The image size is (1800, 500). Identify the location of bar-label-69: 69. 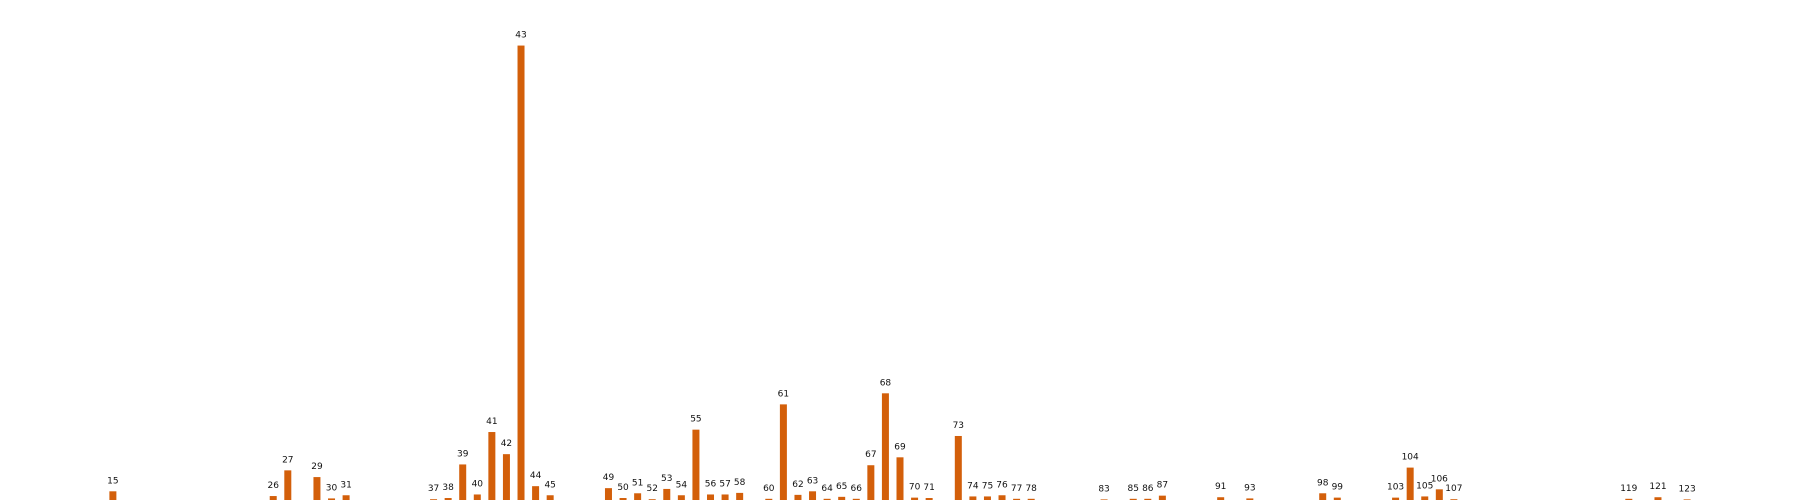
(900, 447).